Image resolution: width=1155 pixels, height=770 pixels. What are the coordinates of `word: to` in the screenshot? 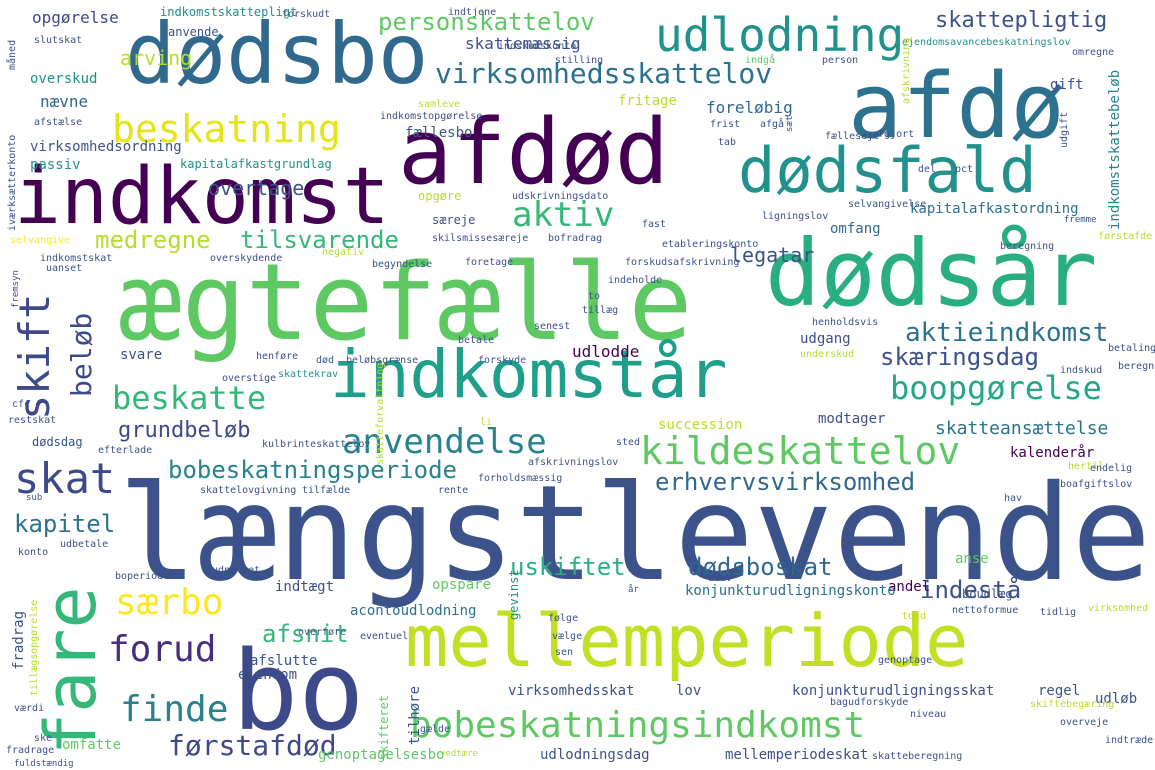 It's located at (594, 296).